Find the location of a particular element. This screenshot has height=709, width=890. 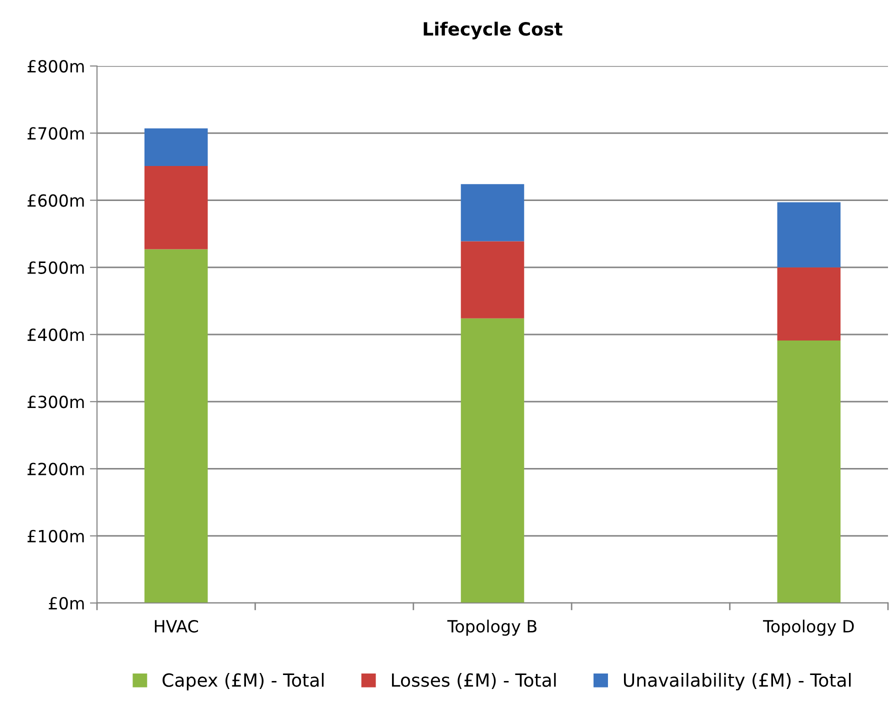

y-tick-label: £100m is located at coordinates (56, 536).